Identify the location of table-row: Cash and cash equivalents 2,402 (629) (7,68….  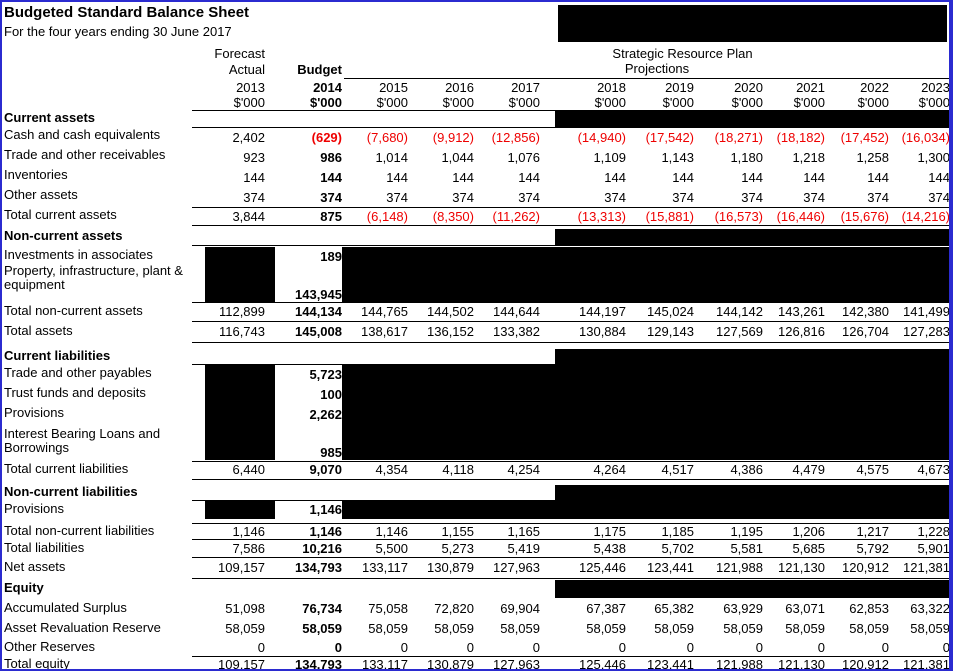
(476, 138).